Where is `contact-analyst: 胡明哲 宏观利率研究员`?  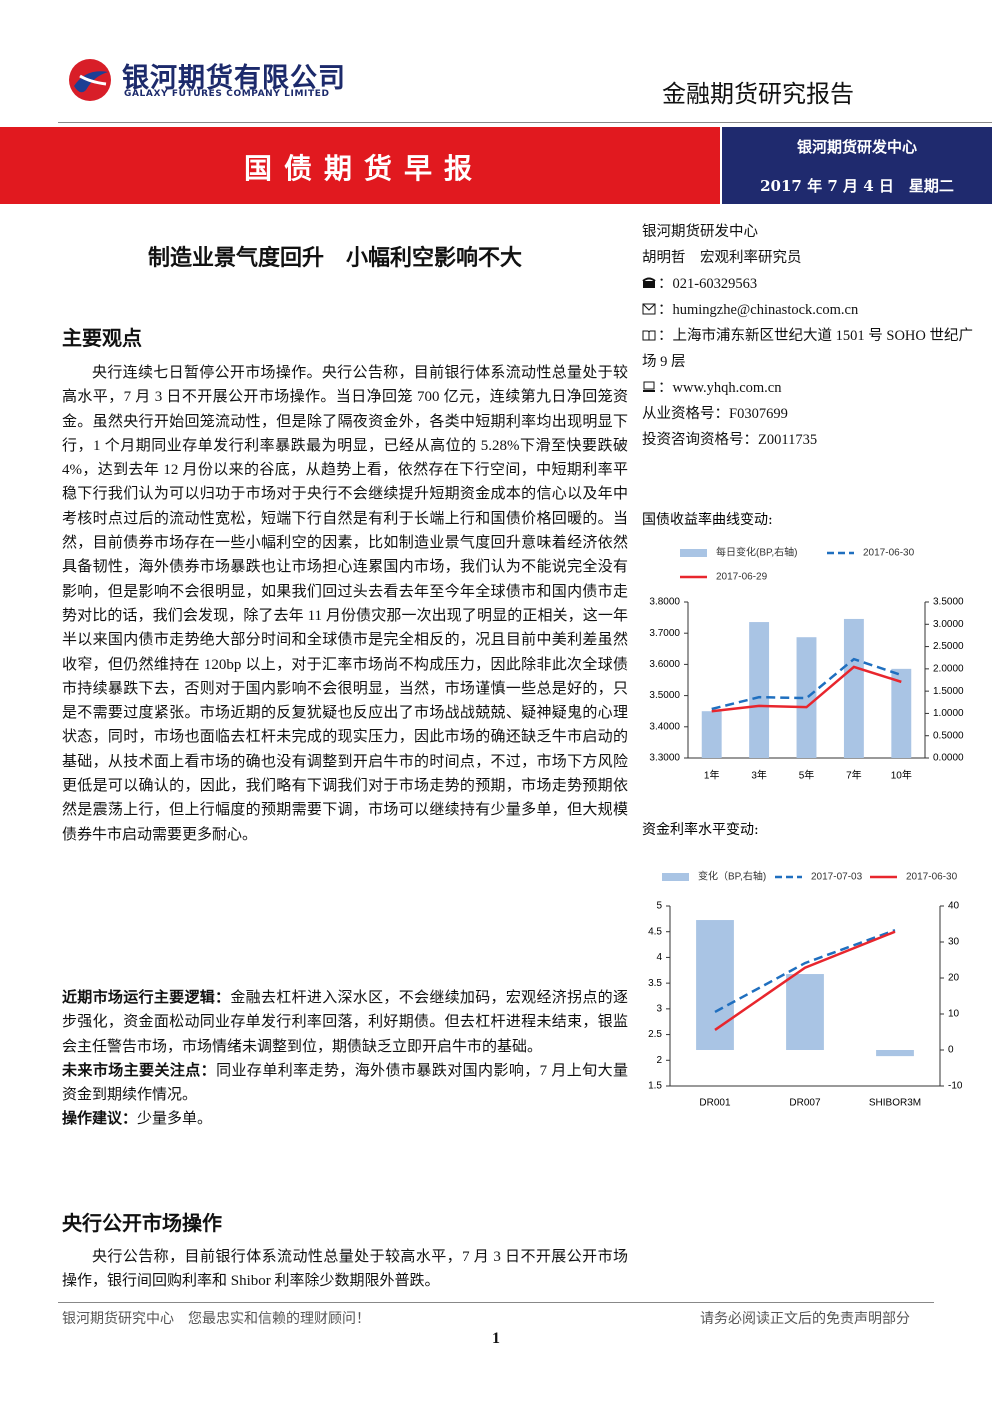 contact-analyst: 胡明哲 宏观利率研究员 is located at coordinates (722, 258).